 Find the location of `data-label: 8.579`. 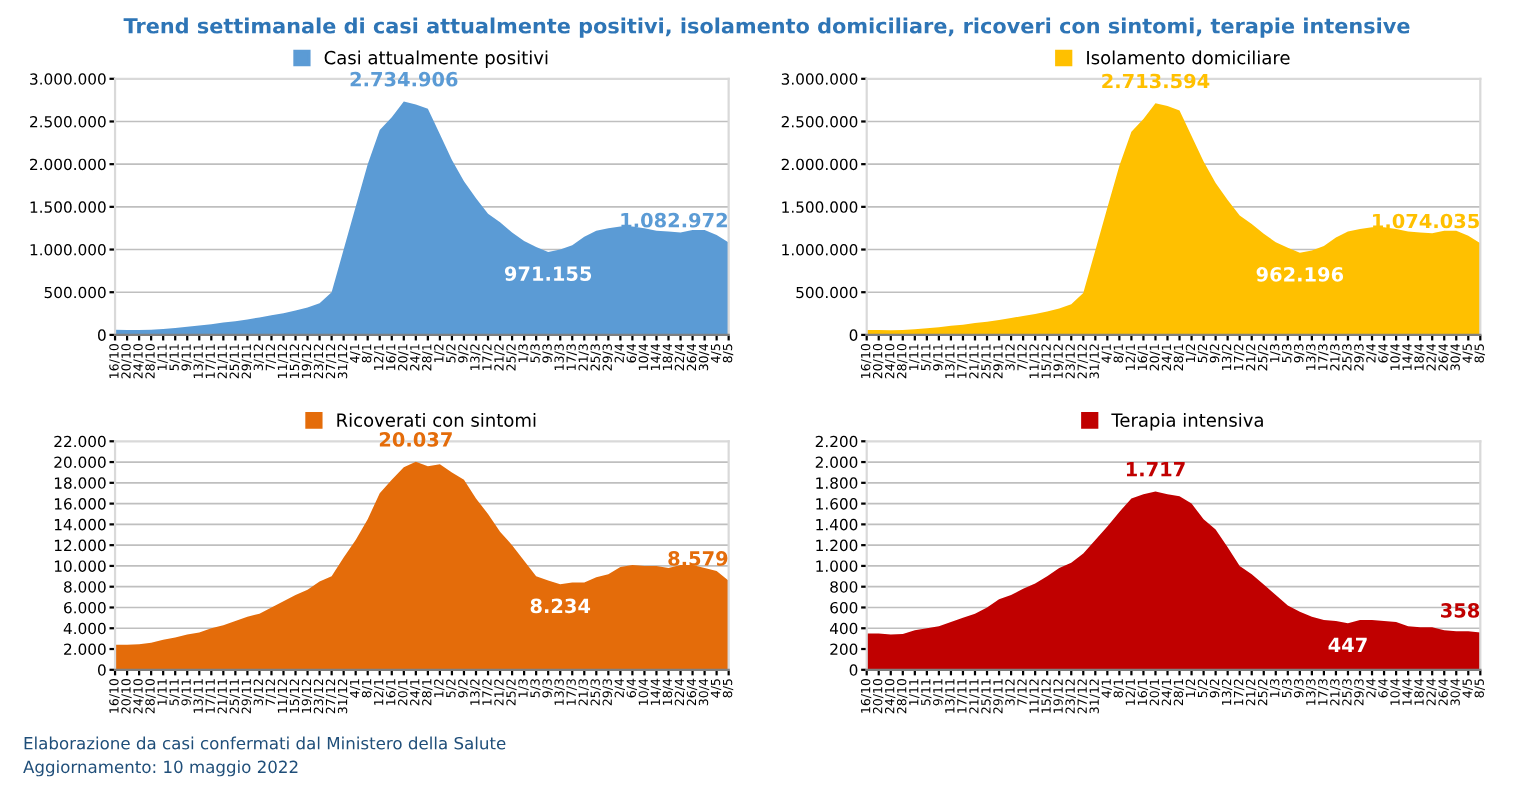

data-label: 8.579 is located at coordinates (698, 558).